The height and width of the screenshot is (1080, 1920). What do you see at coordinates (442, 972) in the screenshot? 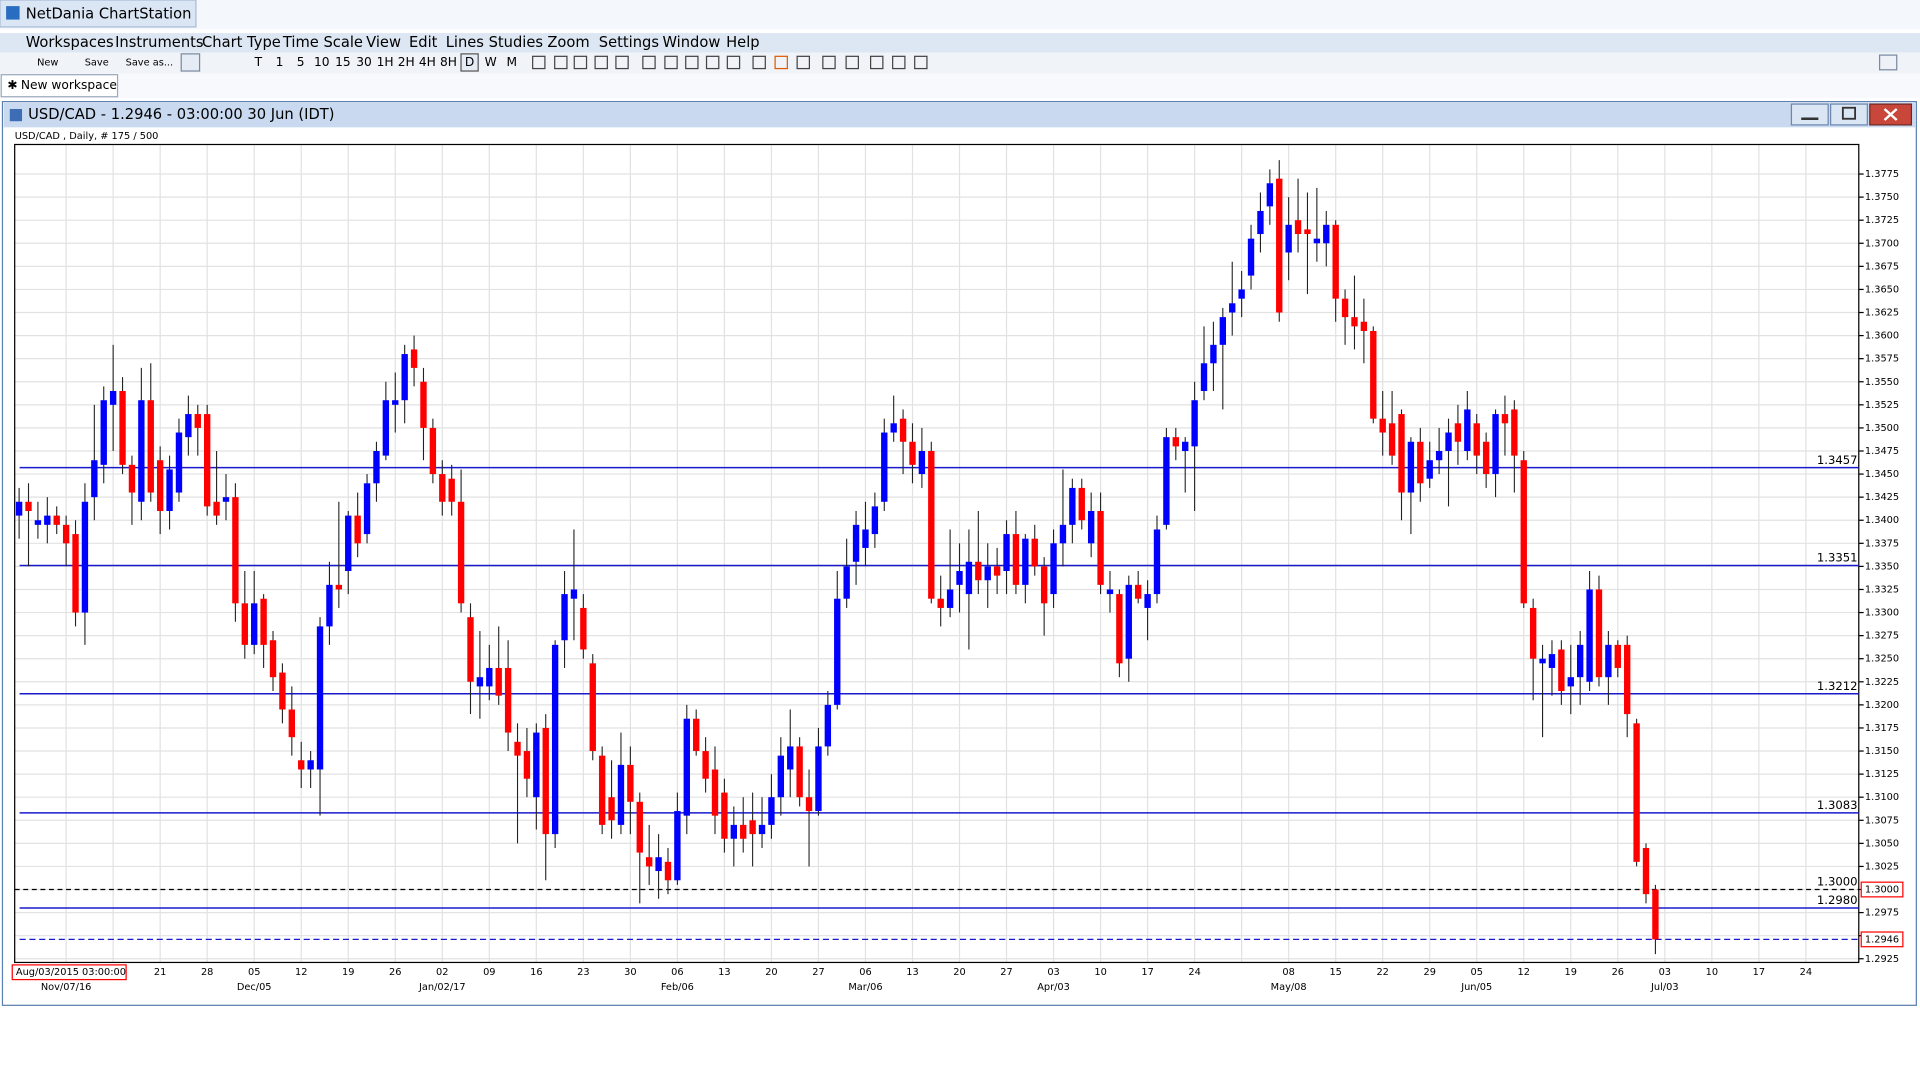
I see `x-tick-label: 02` at bounding box center [442, 972].